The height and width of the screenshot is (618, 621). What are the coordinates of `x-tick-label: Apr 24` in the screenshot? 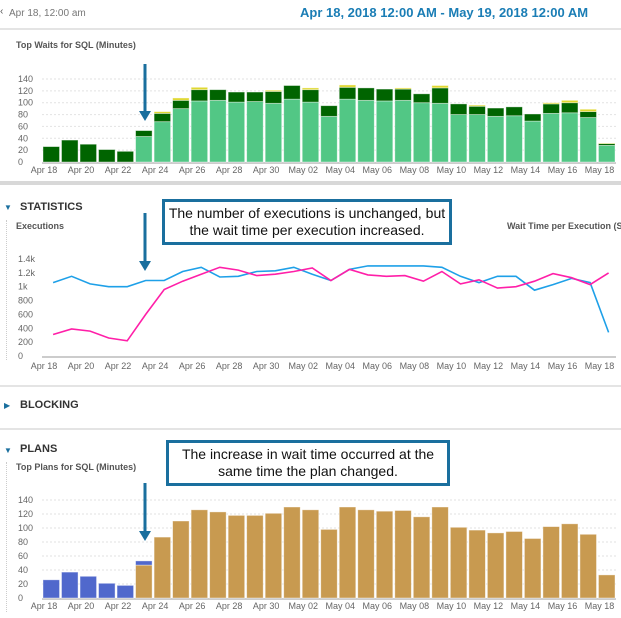 It's located at (155, 606).